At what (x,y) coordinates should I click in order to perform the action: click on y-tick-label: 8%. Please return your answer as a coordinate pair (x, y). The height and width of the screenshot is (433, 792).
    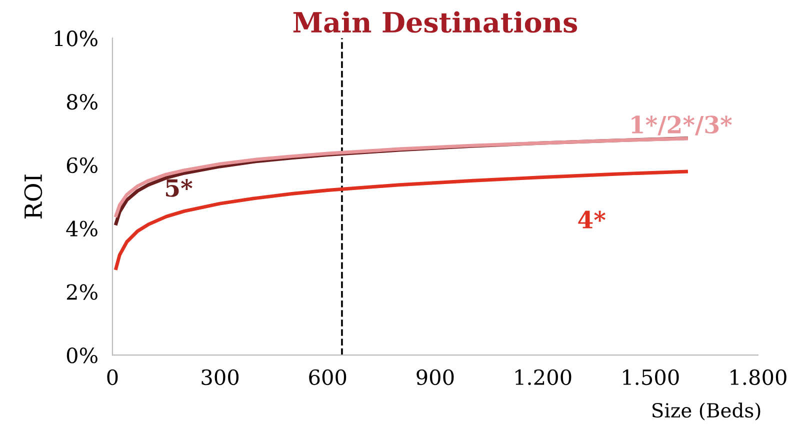
    Looking at the image, I should click on (82, 102).